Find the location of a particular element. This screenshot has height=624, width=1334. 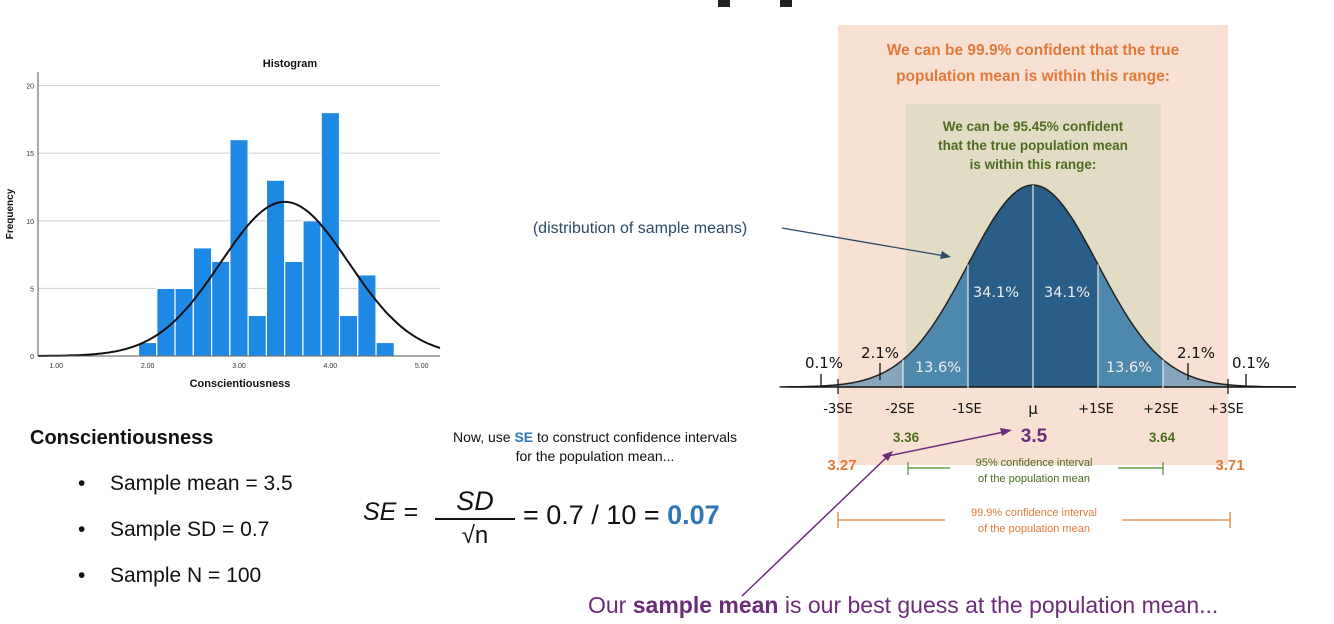

histogram-y-label: Frequency is located at coordinates (10, 213).